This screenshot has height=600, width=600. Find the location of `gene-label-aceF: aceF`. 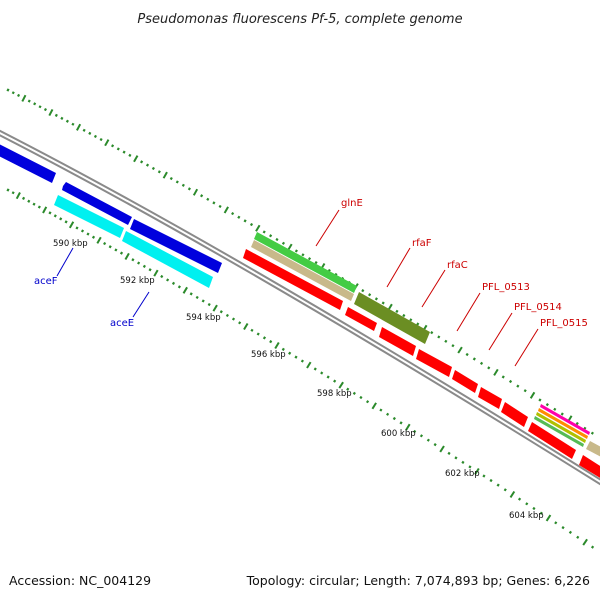

gene-label-aceF: aceF is located at coordinates (46, 281).